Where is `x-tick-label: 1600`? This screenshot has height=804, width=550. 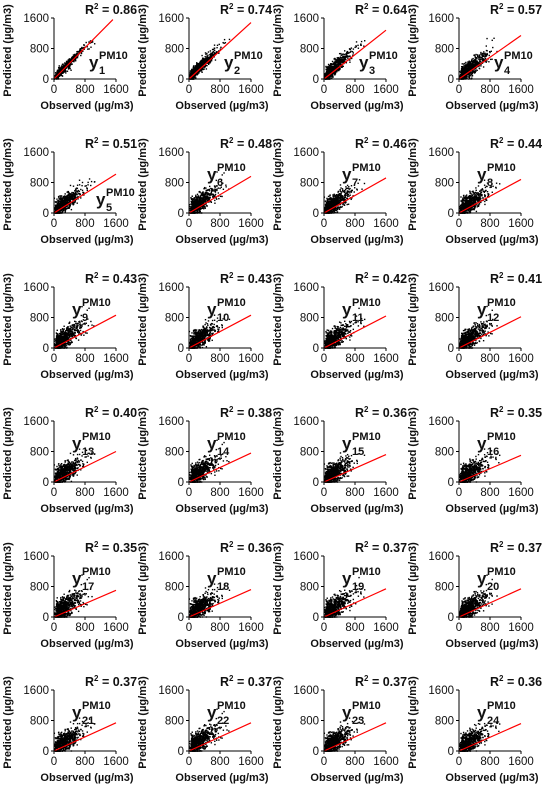 x-tick-label: 1600 is located at coordinates (386, 90).